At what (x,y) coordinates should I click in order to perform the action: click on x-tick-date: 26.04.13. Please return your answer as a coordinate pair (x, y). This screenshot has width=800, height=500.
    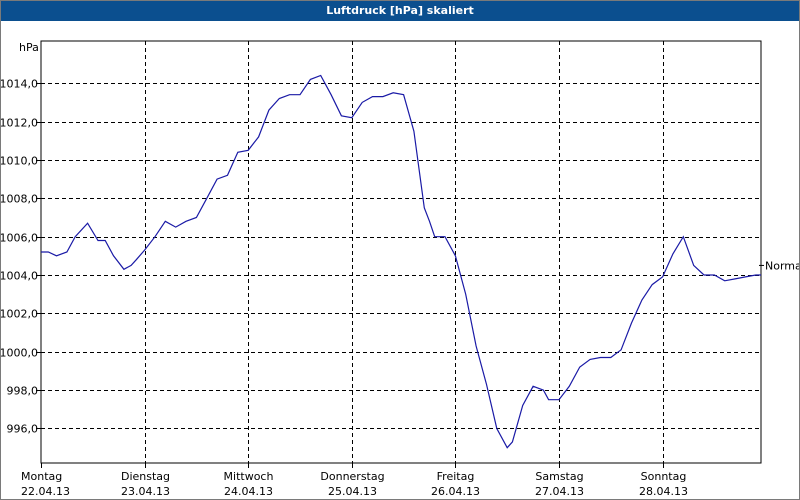
    Looking at the image, I should click on (455, 491).